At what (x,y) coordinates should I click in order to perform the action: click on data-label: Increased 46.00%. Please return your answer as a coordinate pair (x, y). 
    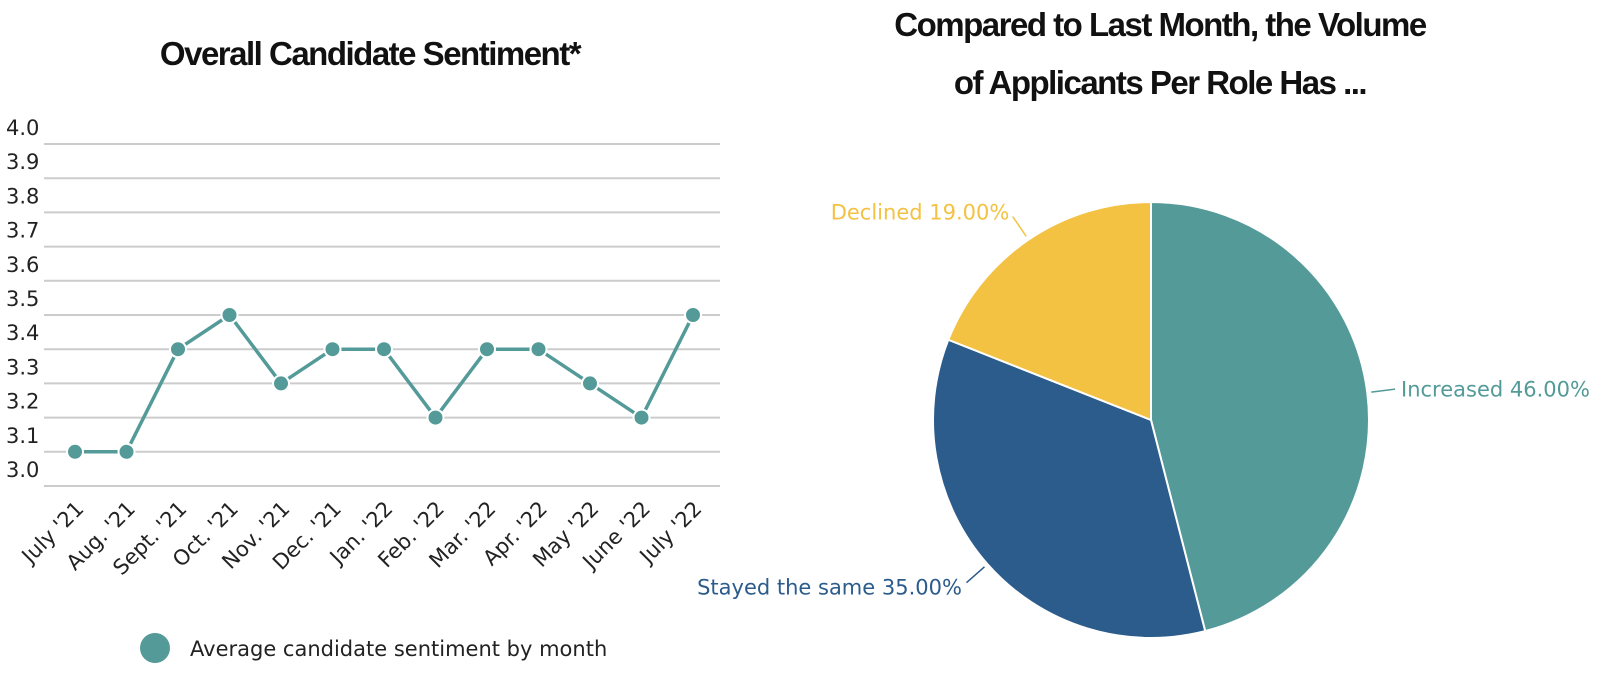
    Looking at the image, I should click on (1495, 389).